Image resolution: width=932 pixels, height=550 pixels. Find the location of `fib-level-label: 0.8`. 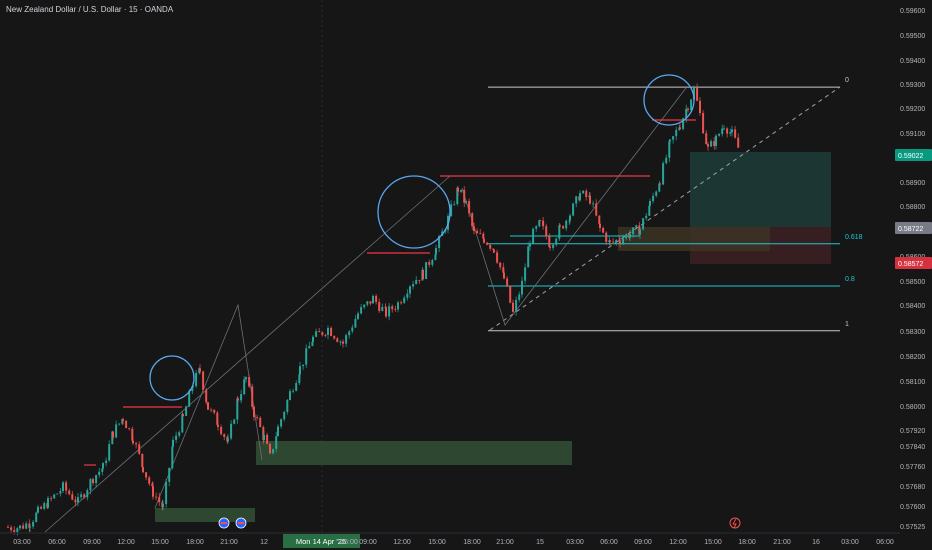

fib-level-label: 0.8 is located at coordinates (850, 279).